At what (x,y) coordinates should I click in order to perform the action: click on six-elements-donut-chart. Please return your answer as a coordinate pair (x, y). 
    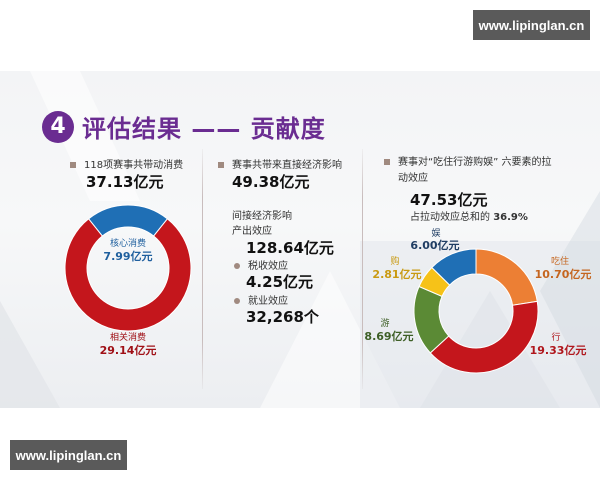
    Looking at the image, I should click on (476, 311).